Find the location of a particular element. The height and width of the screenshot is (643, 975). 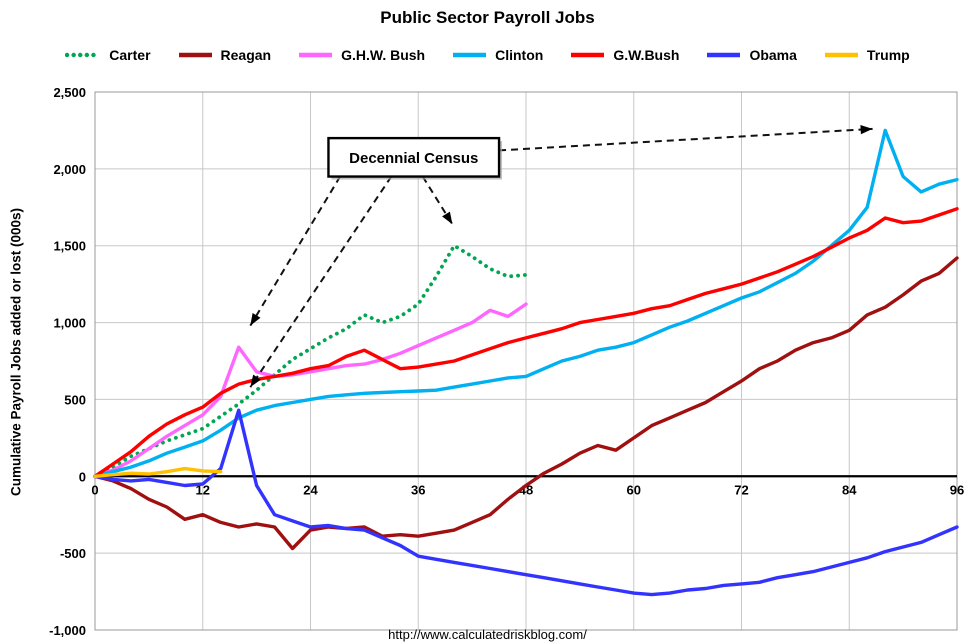

y-tick-label: -500 is located at coordinates (73, 553).